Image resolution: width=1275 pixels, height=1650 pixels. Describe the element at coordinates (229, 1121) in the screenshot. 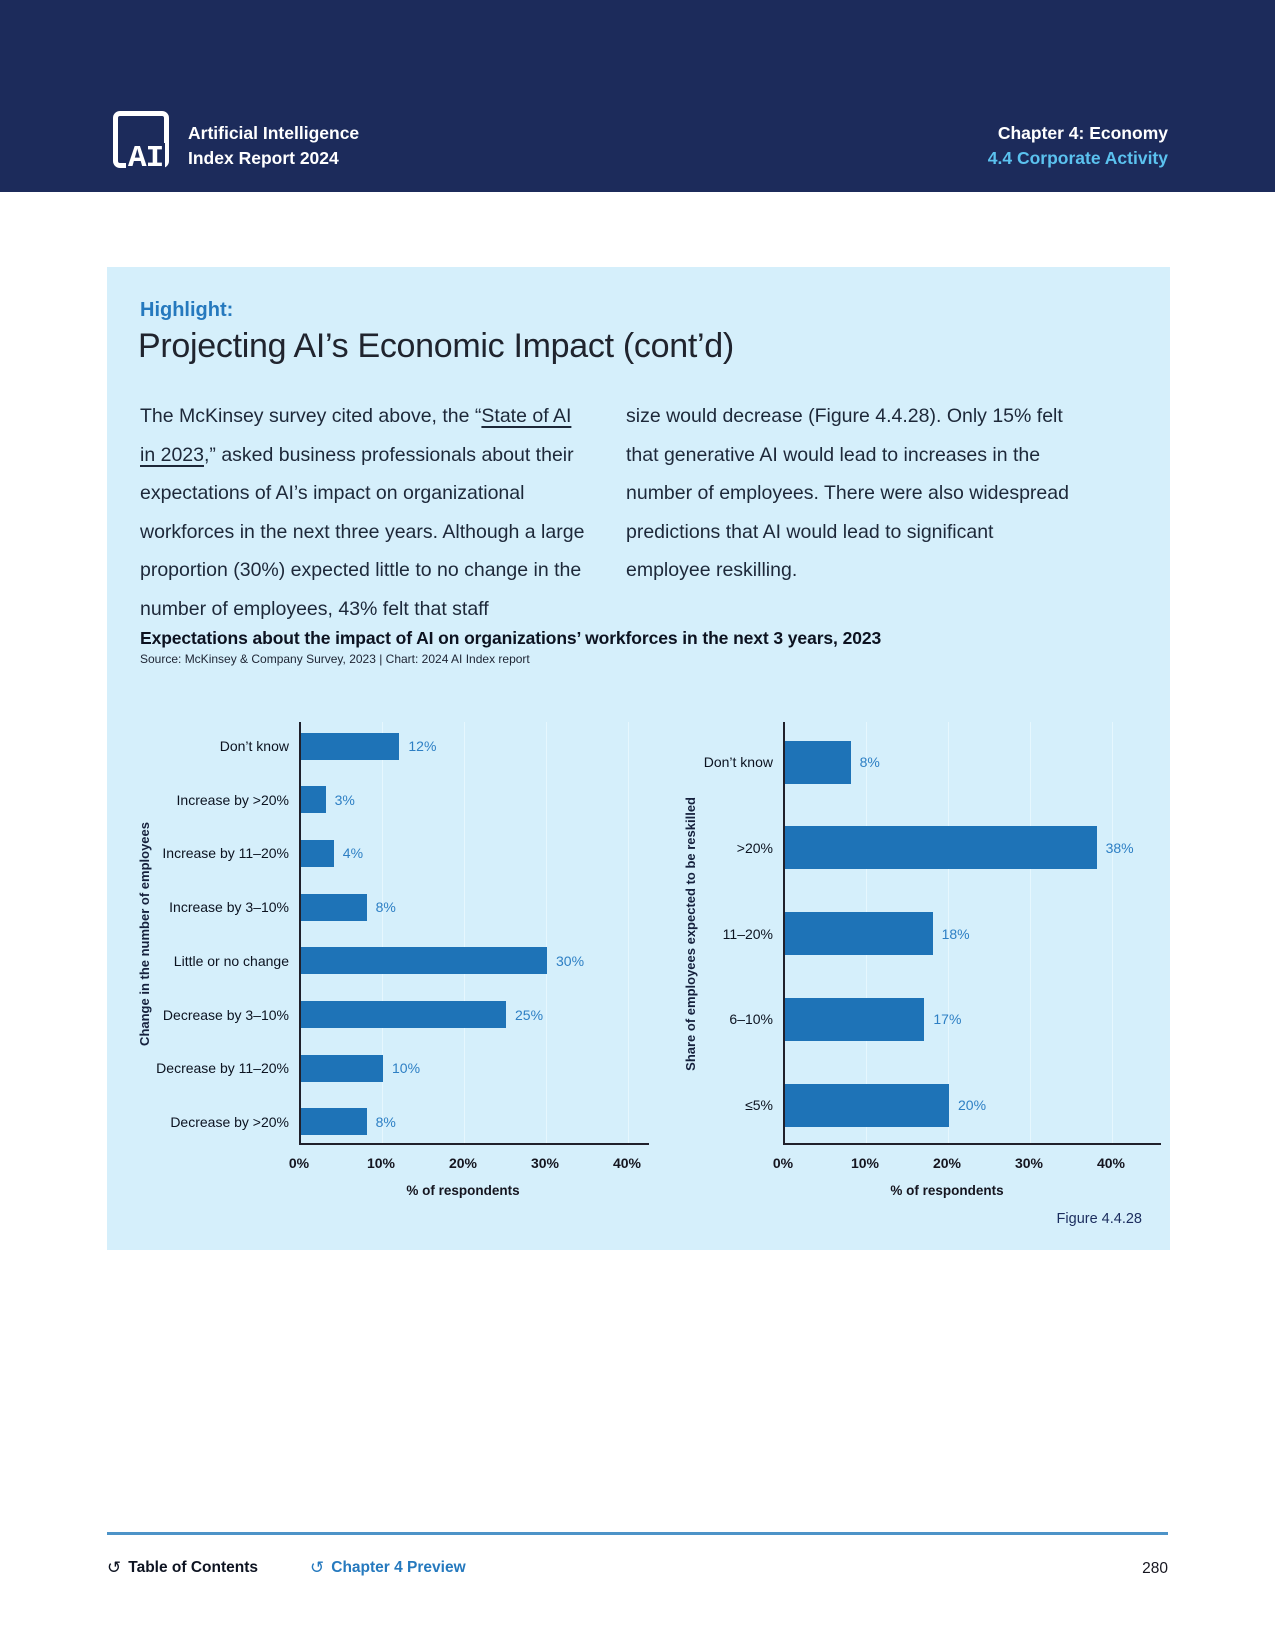

I see `category-label: Decrease by >20%` at that location.